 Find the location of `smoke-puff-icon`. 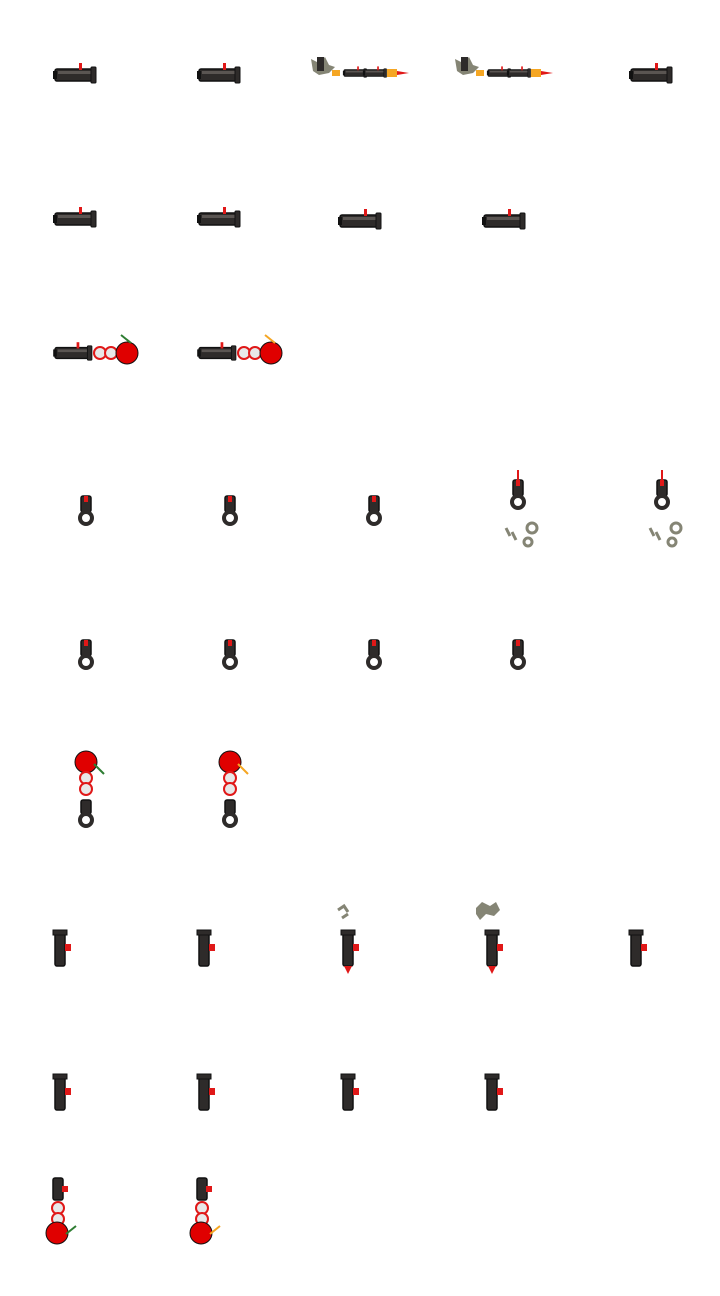

smoke-puff-icon is located at coordinates (323, 66).